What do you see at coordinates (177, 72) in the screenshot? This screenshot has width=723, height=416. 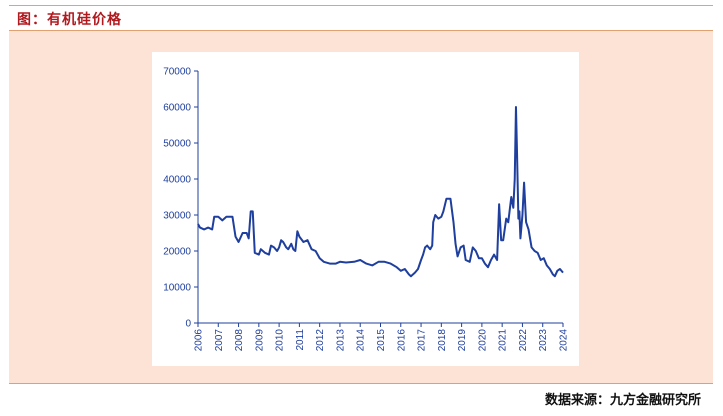 I see `y-tick-label: 70000` at bounding box center [177, 72].